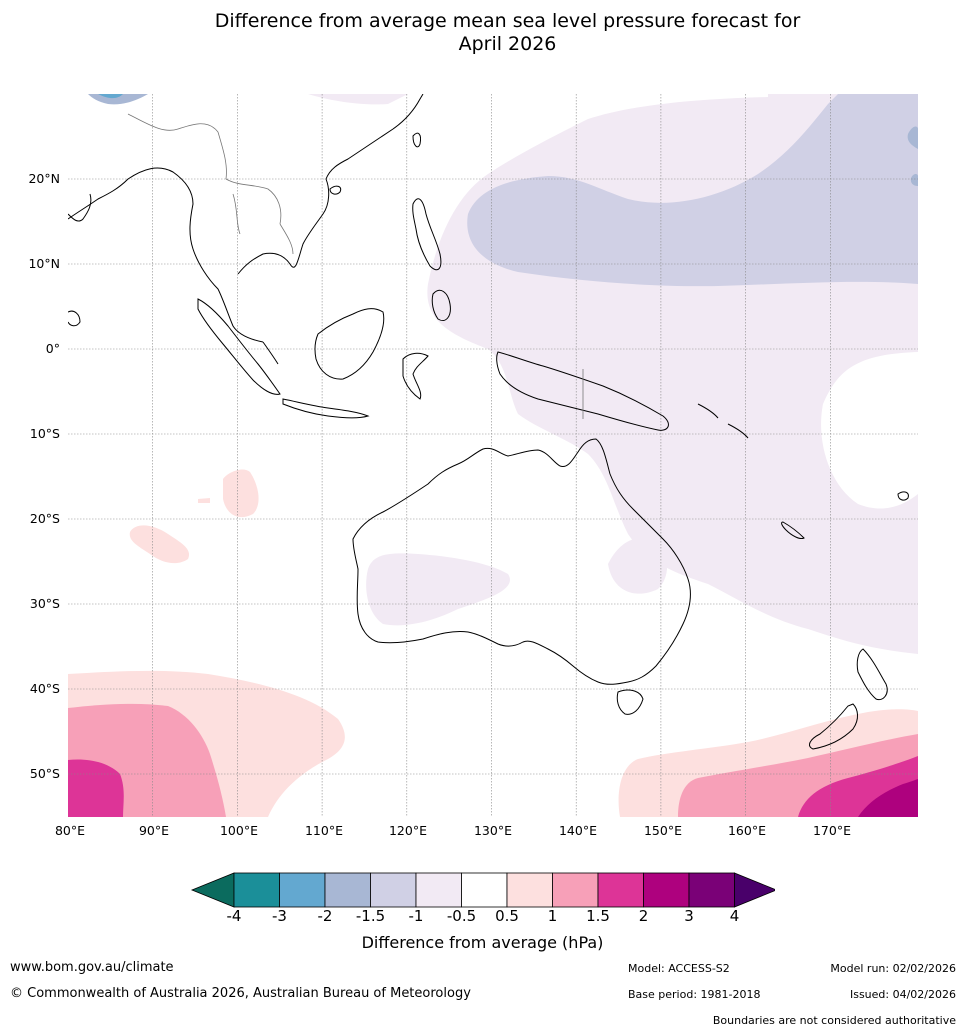  What do you see at coordinates (92, 967) in the screenshot?
I see `footer-url: www.bom.gov.au/climate` at bounding box center [92, 967].